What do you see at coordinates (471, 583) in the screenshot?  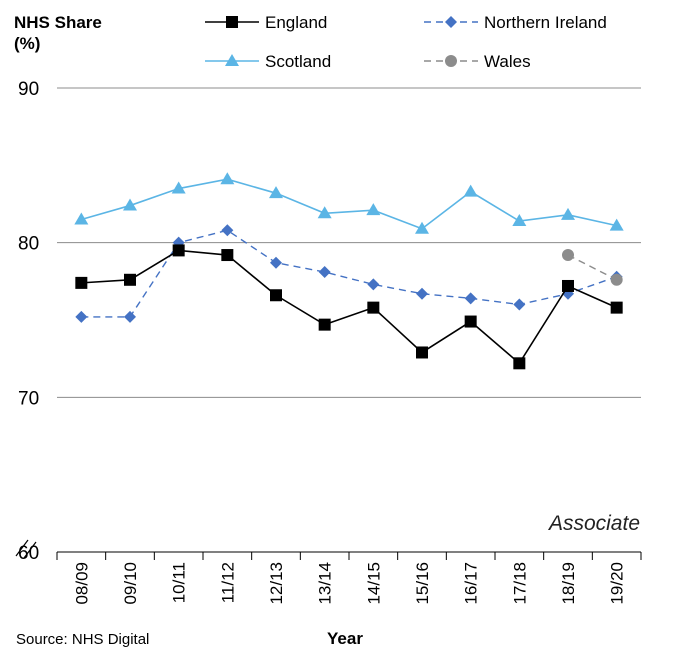 I see `x-tick-label: 16/17` at bounding box center [471, 583].